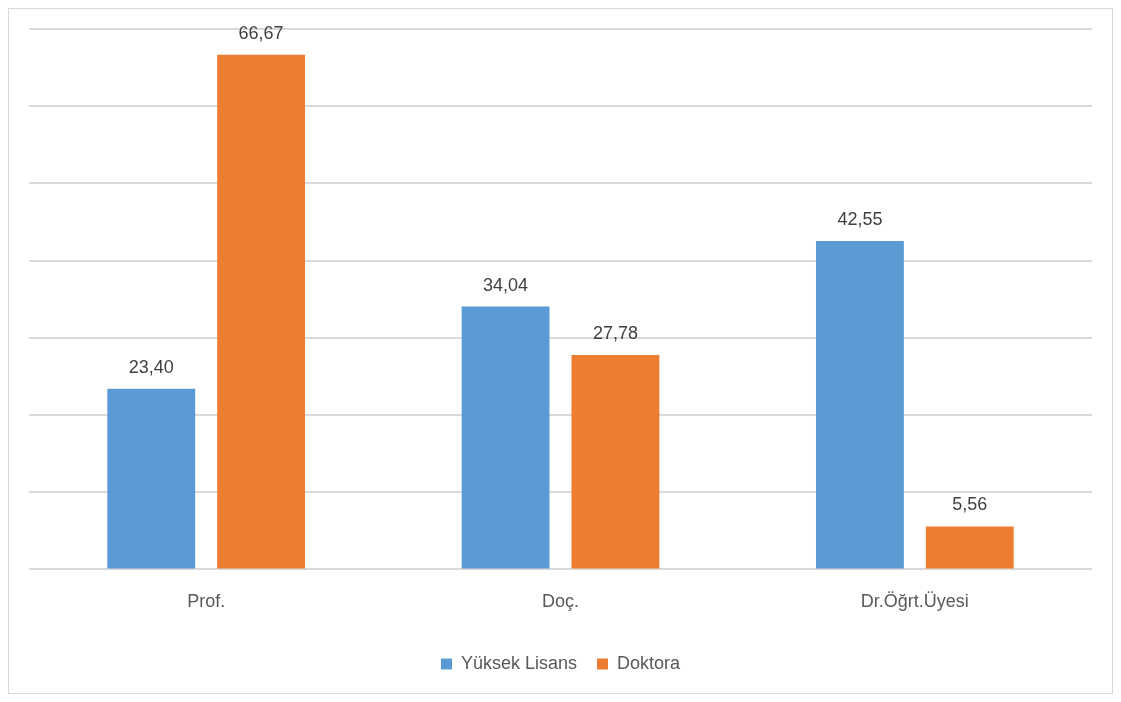  What do you see at coordinates (151, 366) in the screenshot?
I see `data-label: 23,40` at bounding box center [151, 366].